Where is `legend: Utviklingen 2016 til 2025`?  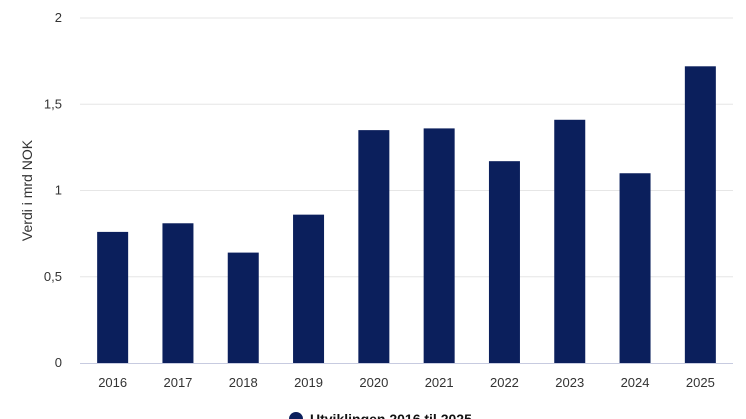
legend: Utviklingen 2016 til 2025 is located at coordinates (380, 415).